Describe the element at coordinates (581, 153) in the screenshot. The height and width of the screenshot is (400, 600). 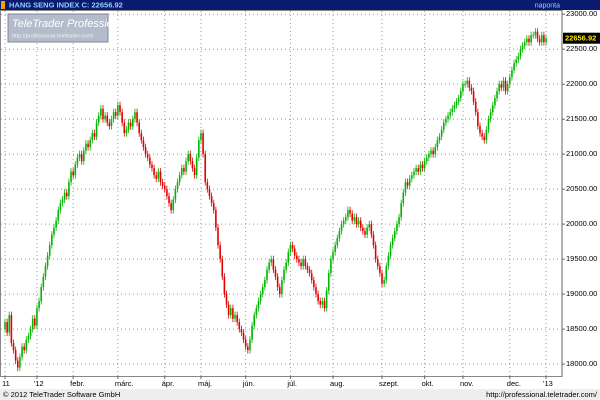
I see `y-tick-label: 21000.00` at that location.